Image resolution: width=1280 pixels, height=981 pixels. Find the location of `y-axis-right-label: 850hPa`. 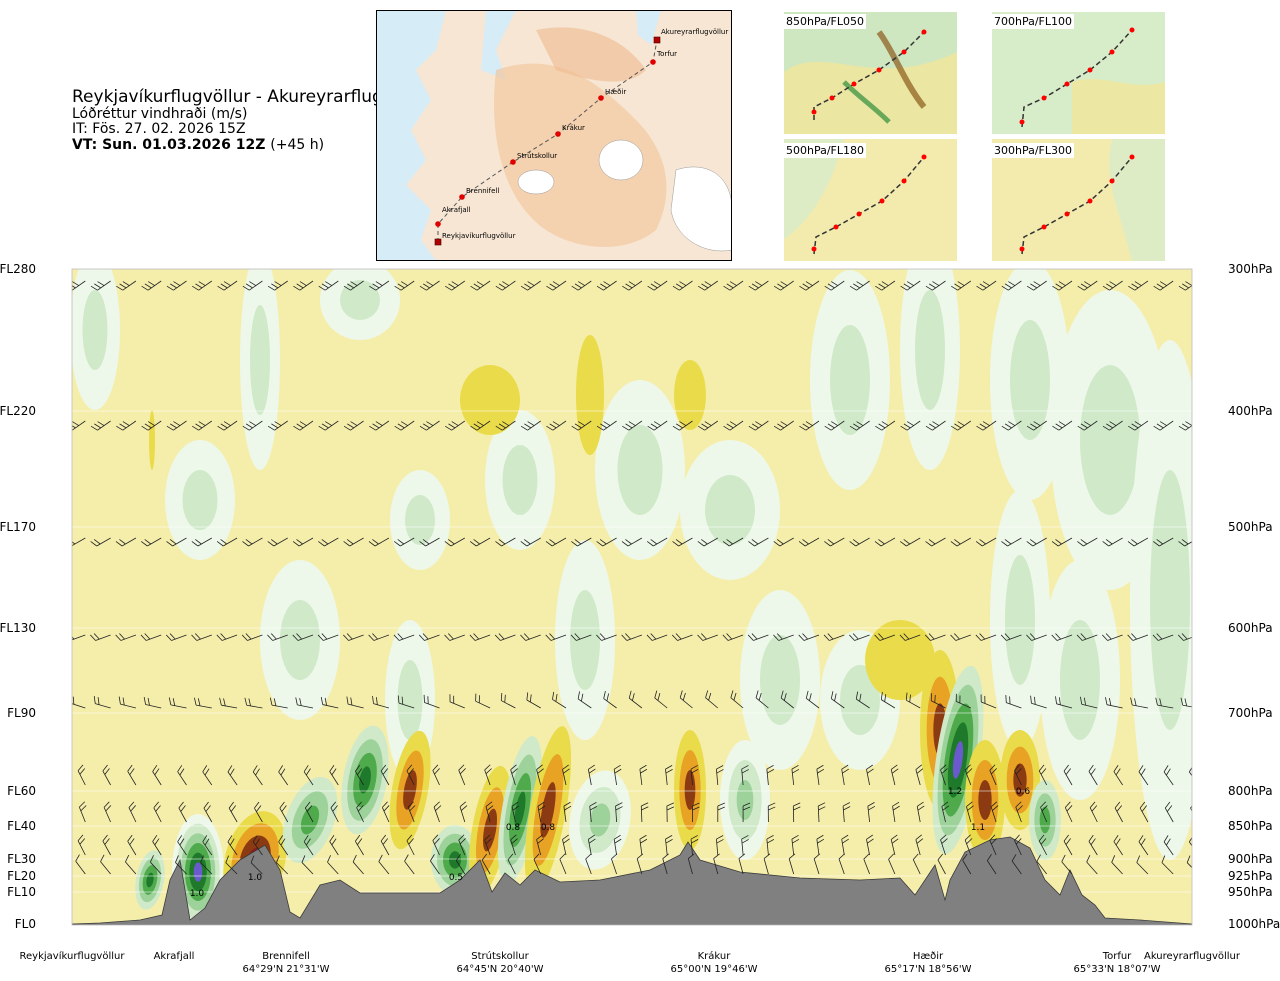

y-axis-right-label: 850hPa is located at coordinates (1250, 826).